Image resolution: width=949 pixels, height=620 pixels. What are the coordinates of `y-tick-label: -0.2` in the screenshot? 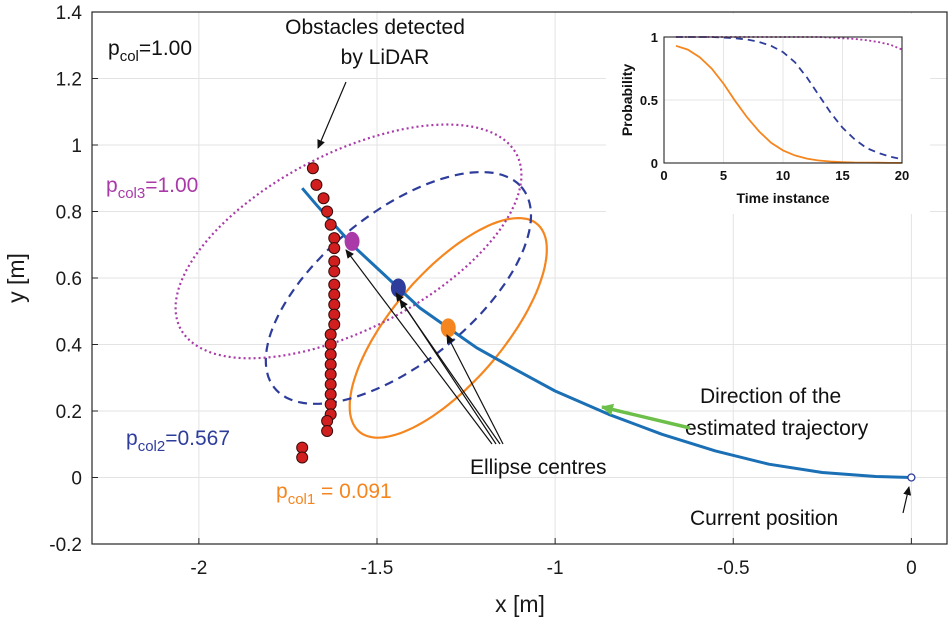 It's located at (65, 545).